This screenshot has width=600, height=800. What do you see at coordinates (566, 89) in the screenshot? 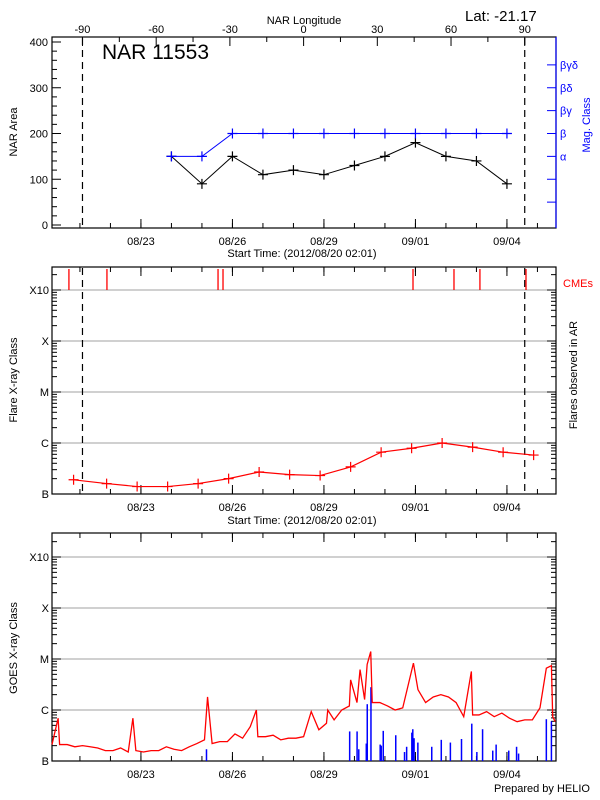
I see `mag-class-tick-label: βδ` at bounding box center [566, 89].